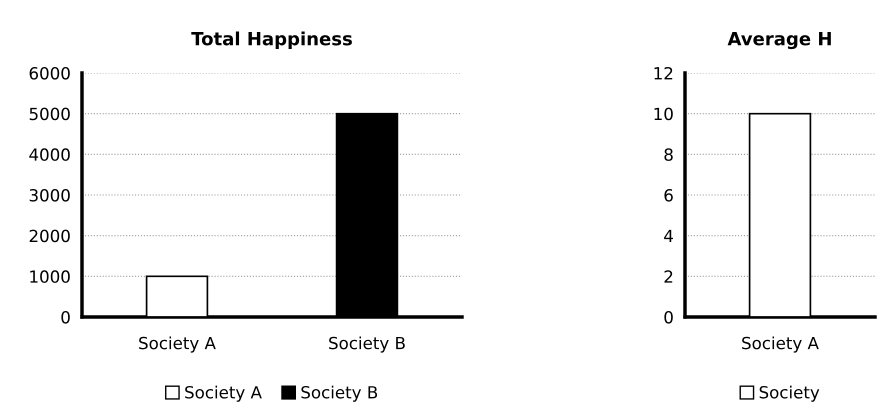 The height and width of the screenshot is (410, 885). Describe the element at coordinates (50, 236) in the screenshot. I see `y-tick-label: 2000` at that location.